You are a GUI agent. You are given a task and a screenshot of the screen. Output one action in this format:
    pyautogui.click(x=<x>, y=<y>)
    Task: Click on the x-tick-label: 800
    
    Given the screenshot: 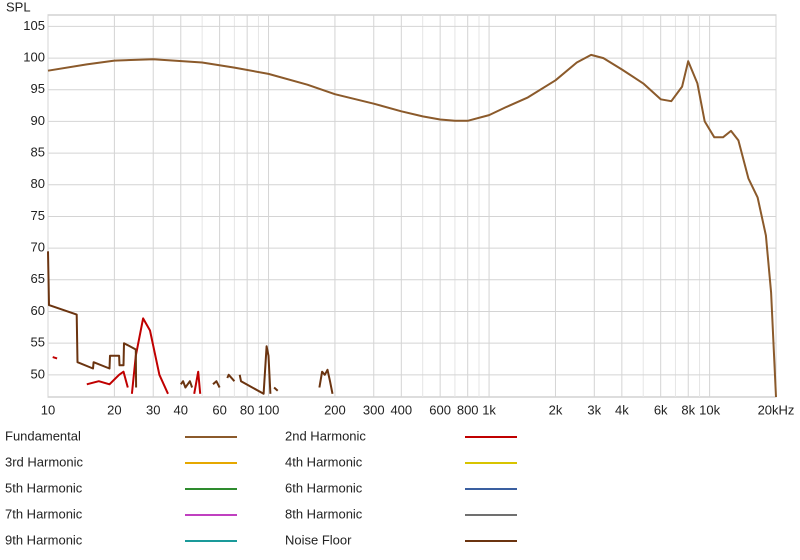 What is the action you would take?
    pyautogui.click(x=468, y=409)
    